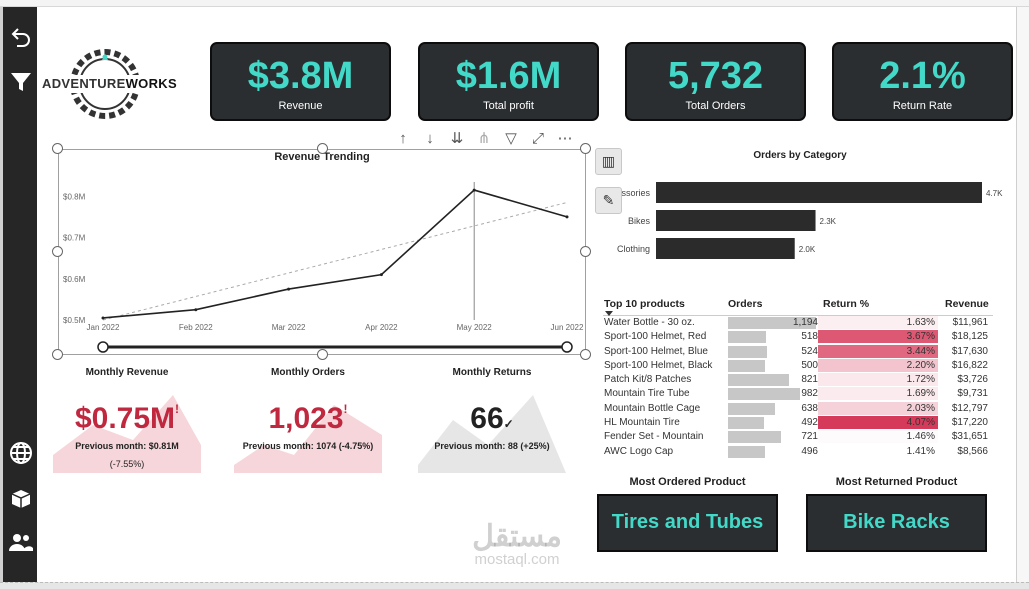 Image resolution: width=1029 pixels, height=589 pixels. I want to click on table-row: Sport-100 Helmet, Red 518 3.67% $18,125, so click(798, 337).